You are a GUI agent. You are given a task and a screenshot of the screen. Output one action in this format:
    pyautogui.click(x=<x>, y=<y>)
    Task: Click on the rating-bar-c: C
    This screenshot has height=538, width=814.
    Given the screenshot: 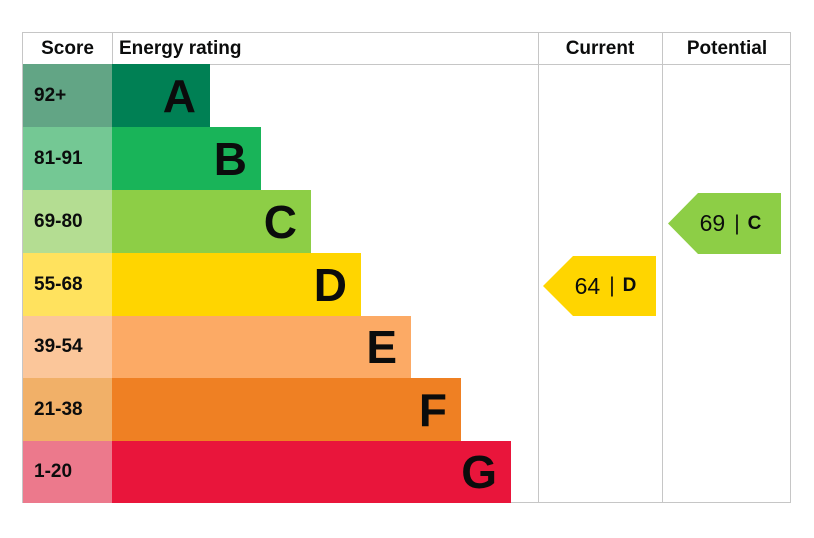 What is the action you would take?
    pyautogui.click(x=211, y=221)
    